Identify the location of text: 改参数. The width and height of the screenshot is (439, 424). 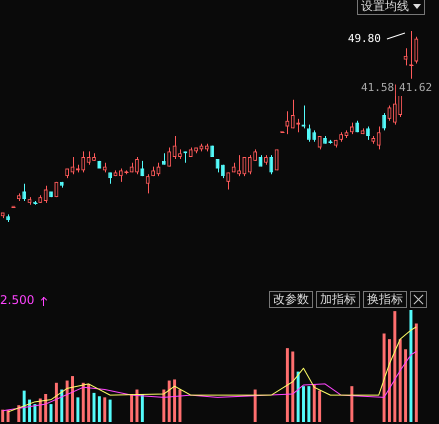
(291, 299).